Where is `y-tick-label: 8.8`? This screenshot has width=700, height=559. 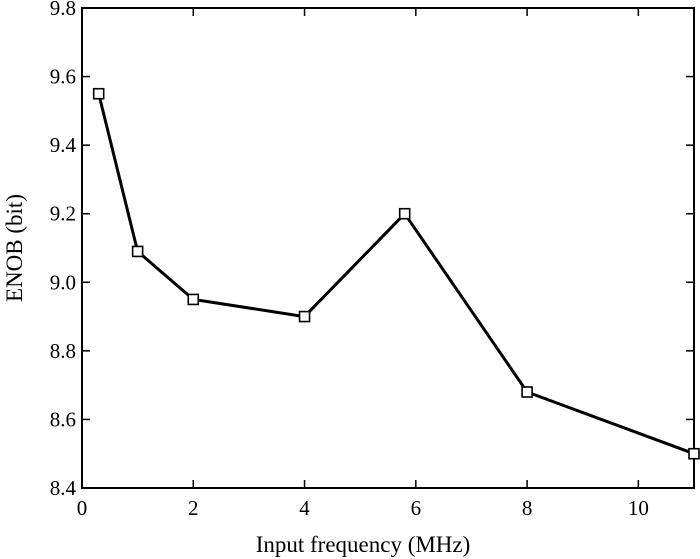 y-tick-label: 8.8 is located at coordinates (63, 351).